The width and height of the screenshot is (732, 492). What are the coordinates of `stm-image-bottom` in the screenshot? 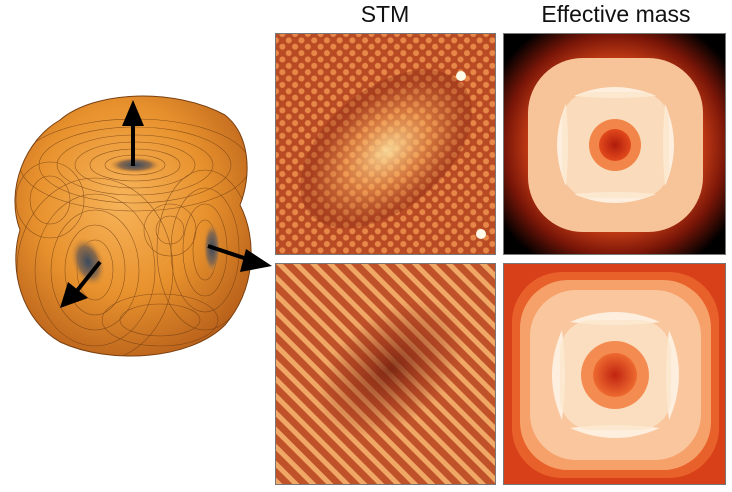 It's located at (385, 374).